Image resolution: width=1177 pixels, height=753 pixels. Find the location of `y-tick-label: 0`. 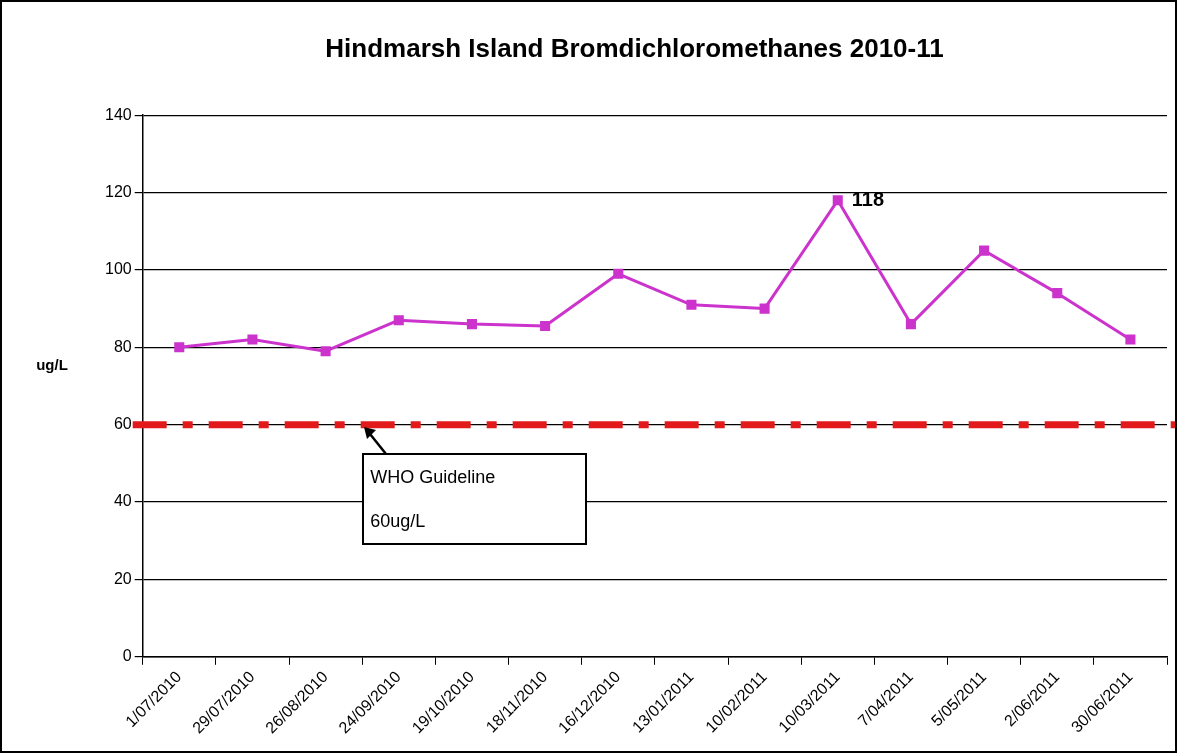

y-tick-label: 0 is located at coordinates (127, 656).